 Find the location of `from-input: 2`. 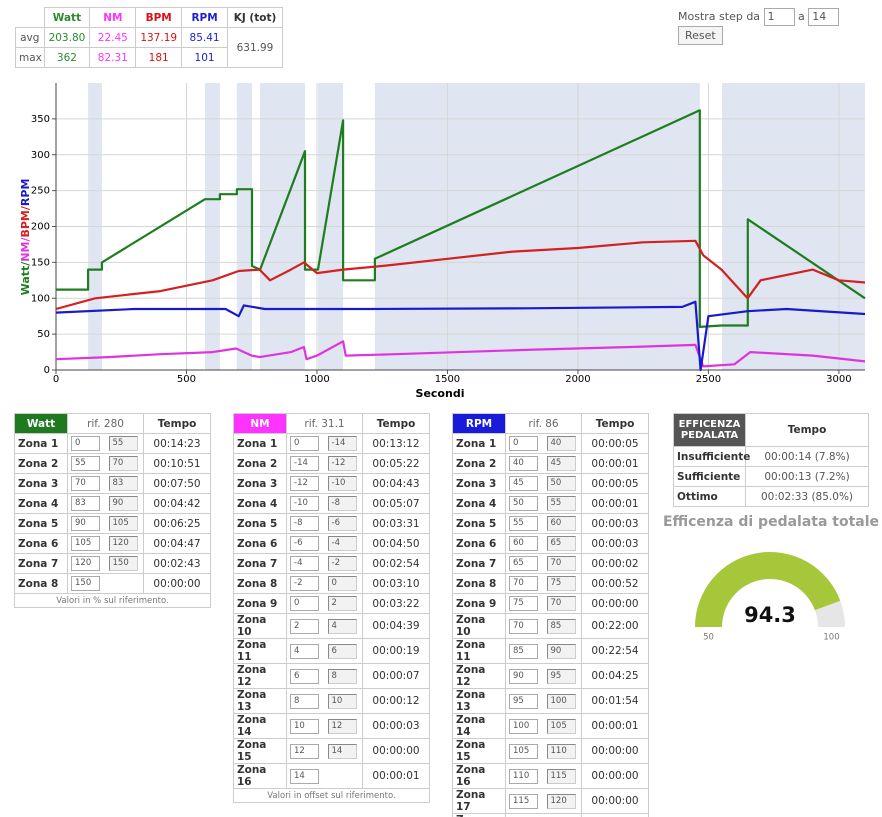

from-input: 2 is located at coordinates (304, 626).